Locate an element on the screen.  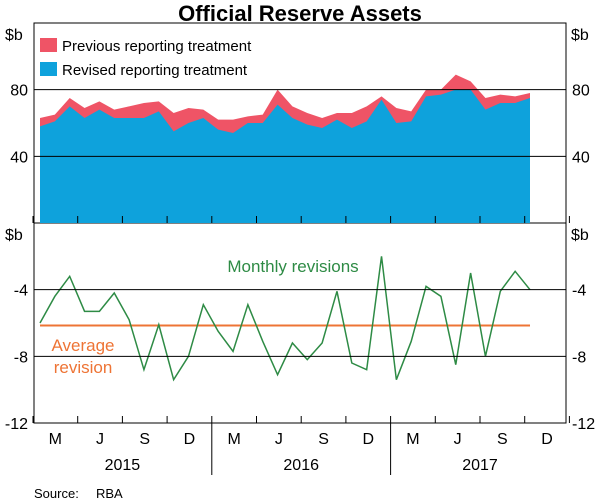
x-month-label-6: S is located at coordinates (323, 439).